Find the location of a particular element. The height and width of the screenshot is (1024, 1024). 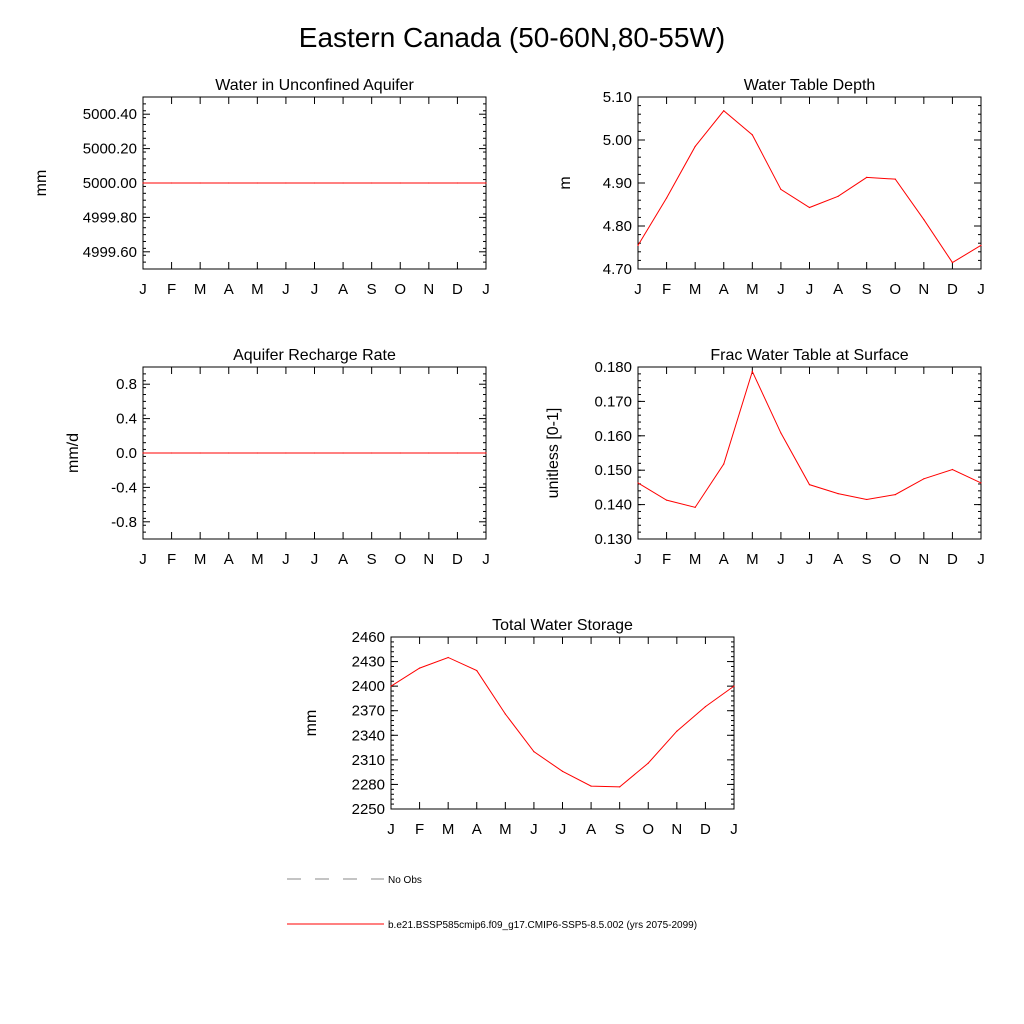

figure-title: Eastern Canada (50-60N,80-55W) is located at coordinates (512, 37).